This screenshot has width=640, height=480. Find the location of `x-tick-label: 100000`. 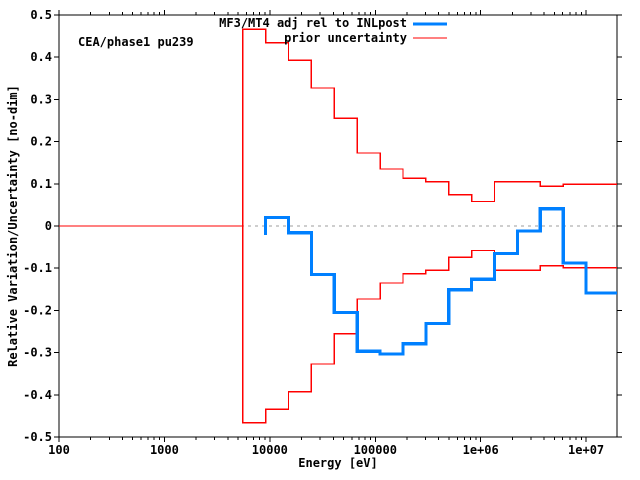

x-tick-label: 100000 is located at coordinates (375, 450).